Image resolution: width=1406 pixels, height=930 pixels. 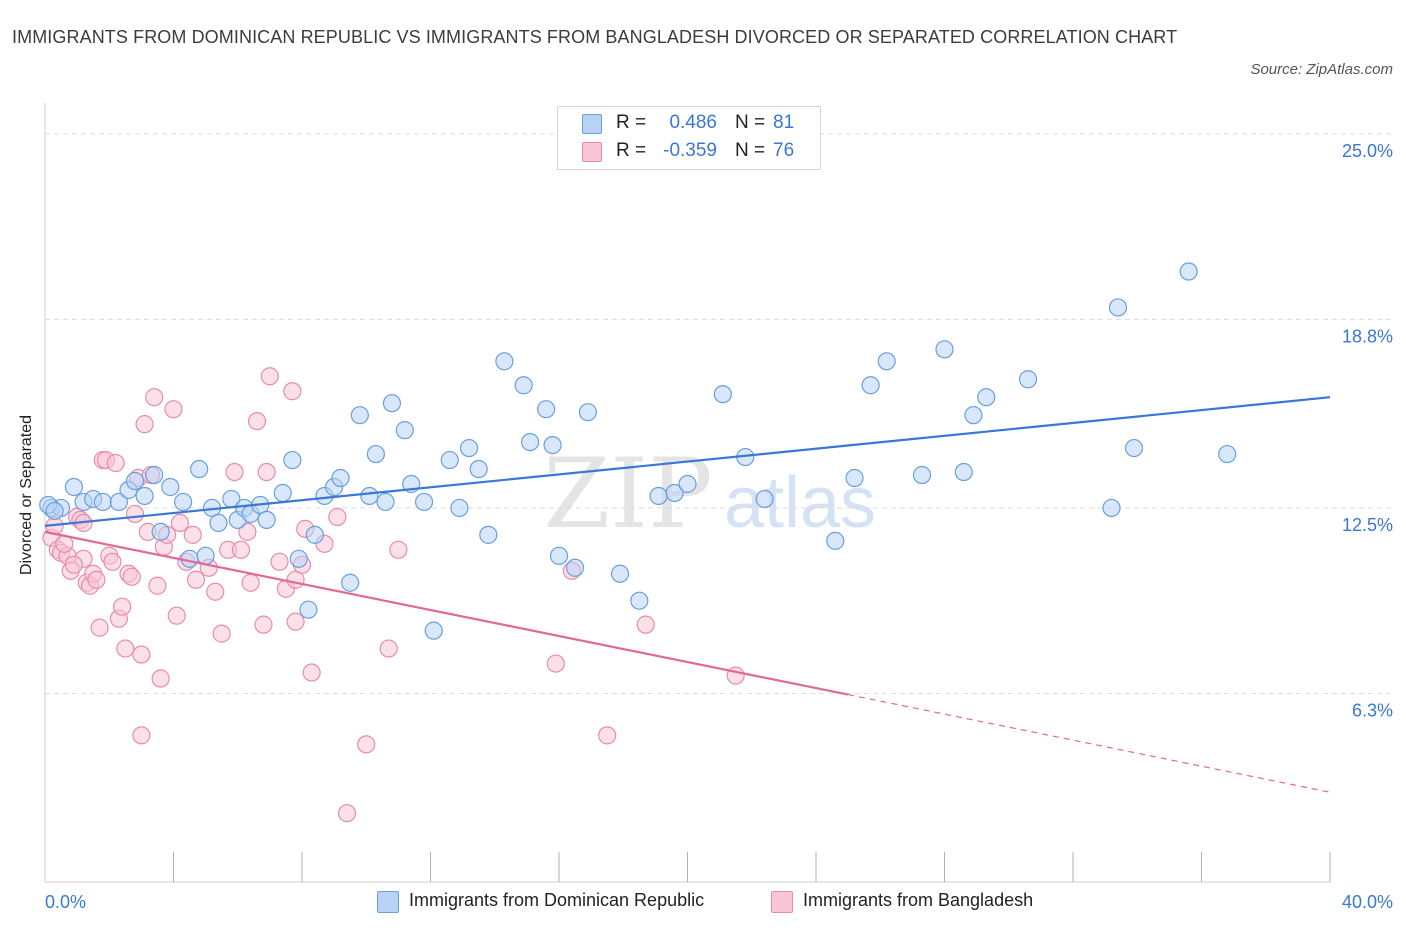 What do you see at coordinates (782, 902) in the screenshot?
I see `bottom-legend-swatch-pink` at bounding box center [782, 902].